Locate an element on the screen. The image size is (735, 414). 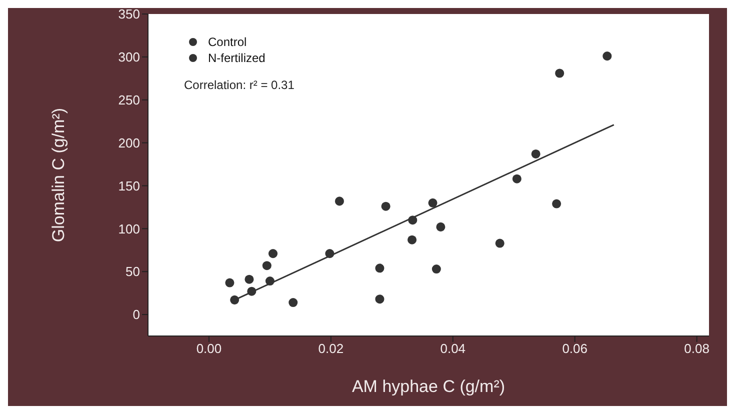
y-tick-label: 250 is located at coordinates (129, 100).